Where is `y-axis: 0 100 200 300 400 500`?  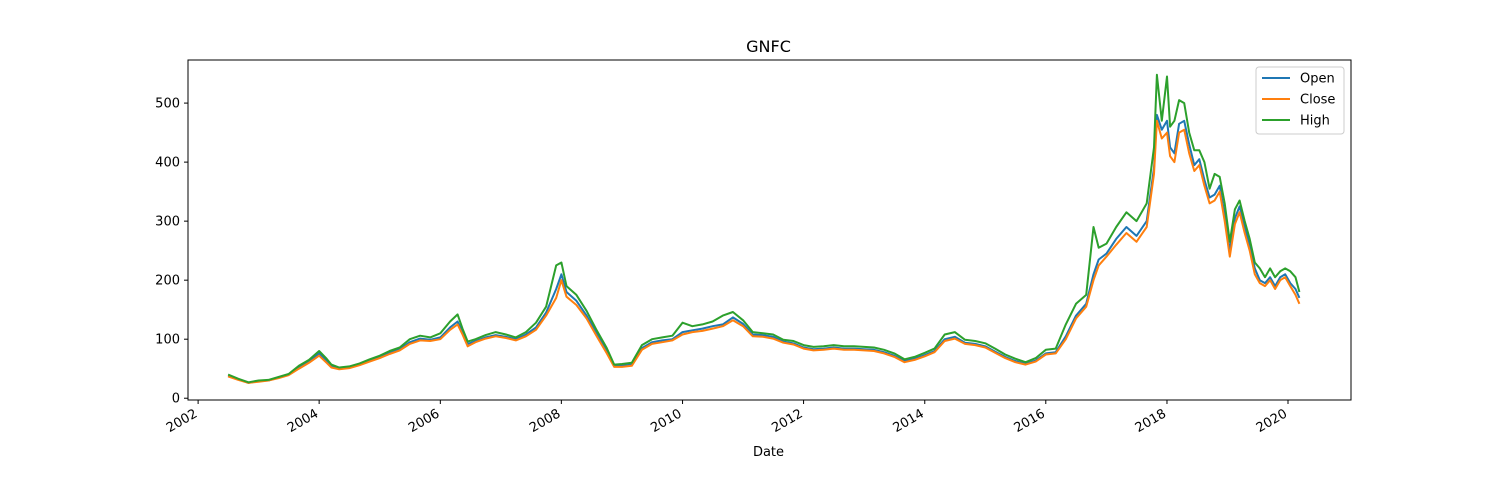
y-axis: 0 100 200 300 400 500 is located at coordinates (171, 252).